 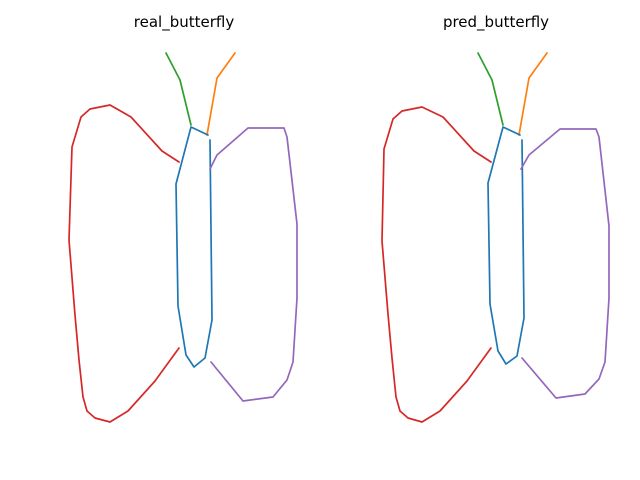 I want to click on left-wing-real, so click(x=124, y=263).